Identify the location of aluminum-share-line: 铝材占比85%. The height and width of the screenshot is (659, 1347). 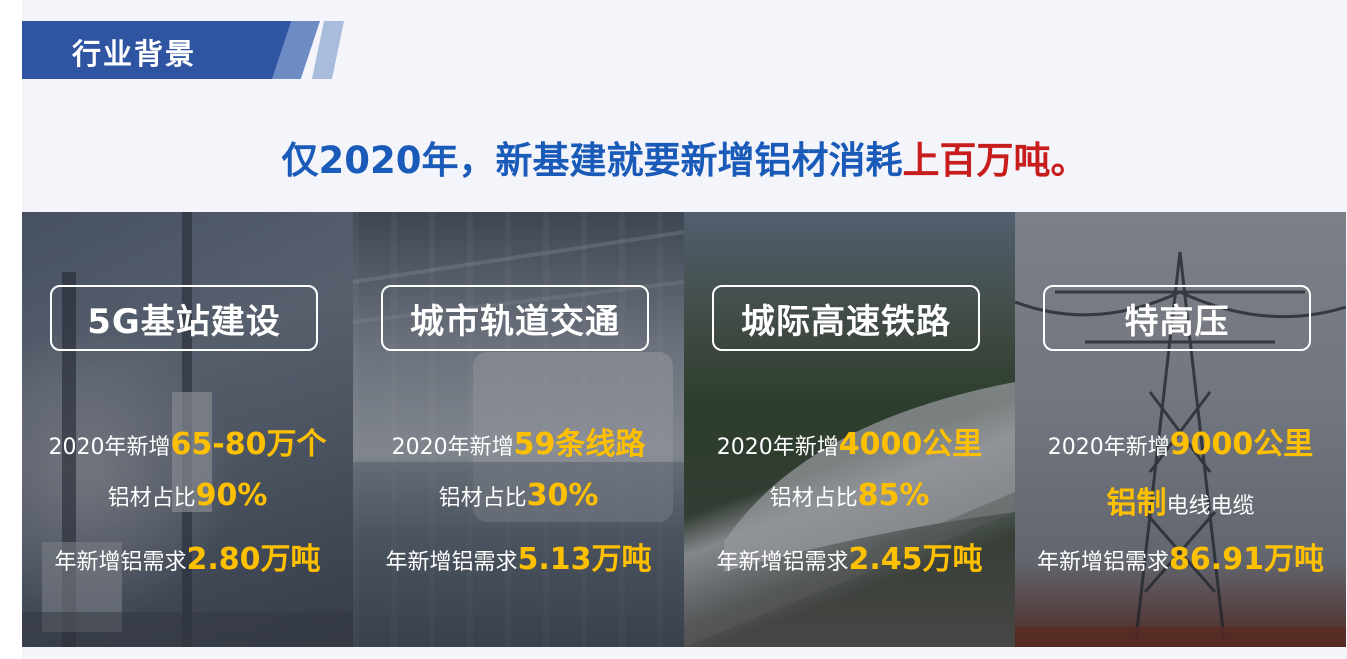
(849, 495).